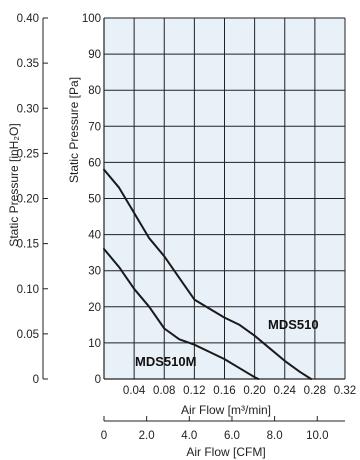 The height and width of the screenshot is (460, 360). I want to click on y-primary-tick-label: 70, so click(94, 127).